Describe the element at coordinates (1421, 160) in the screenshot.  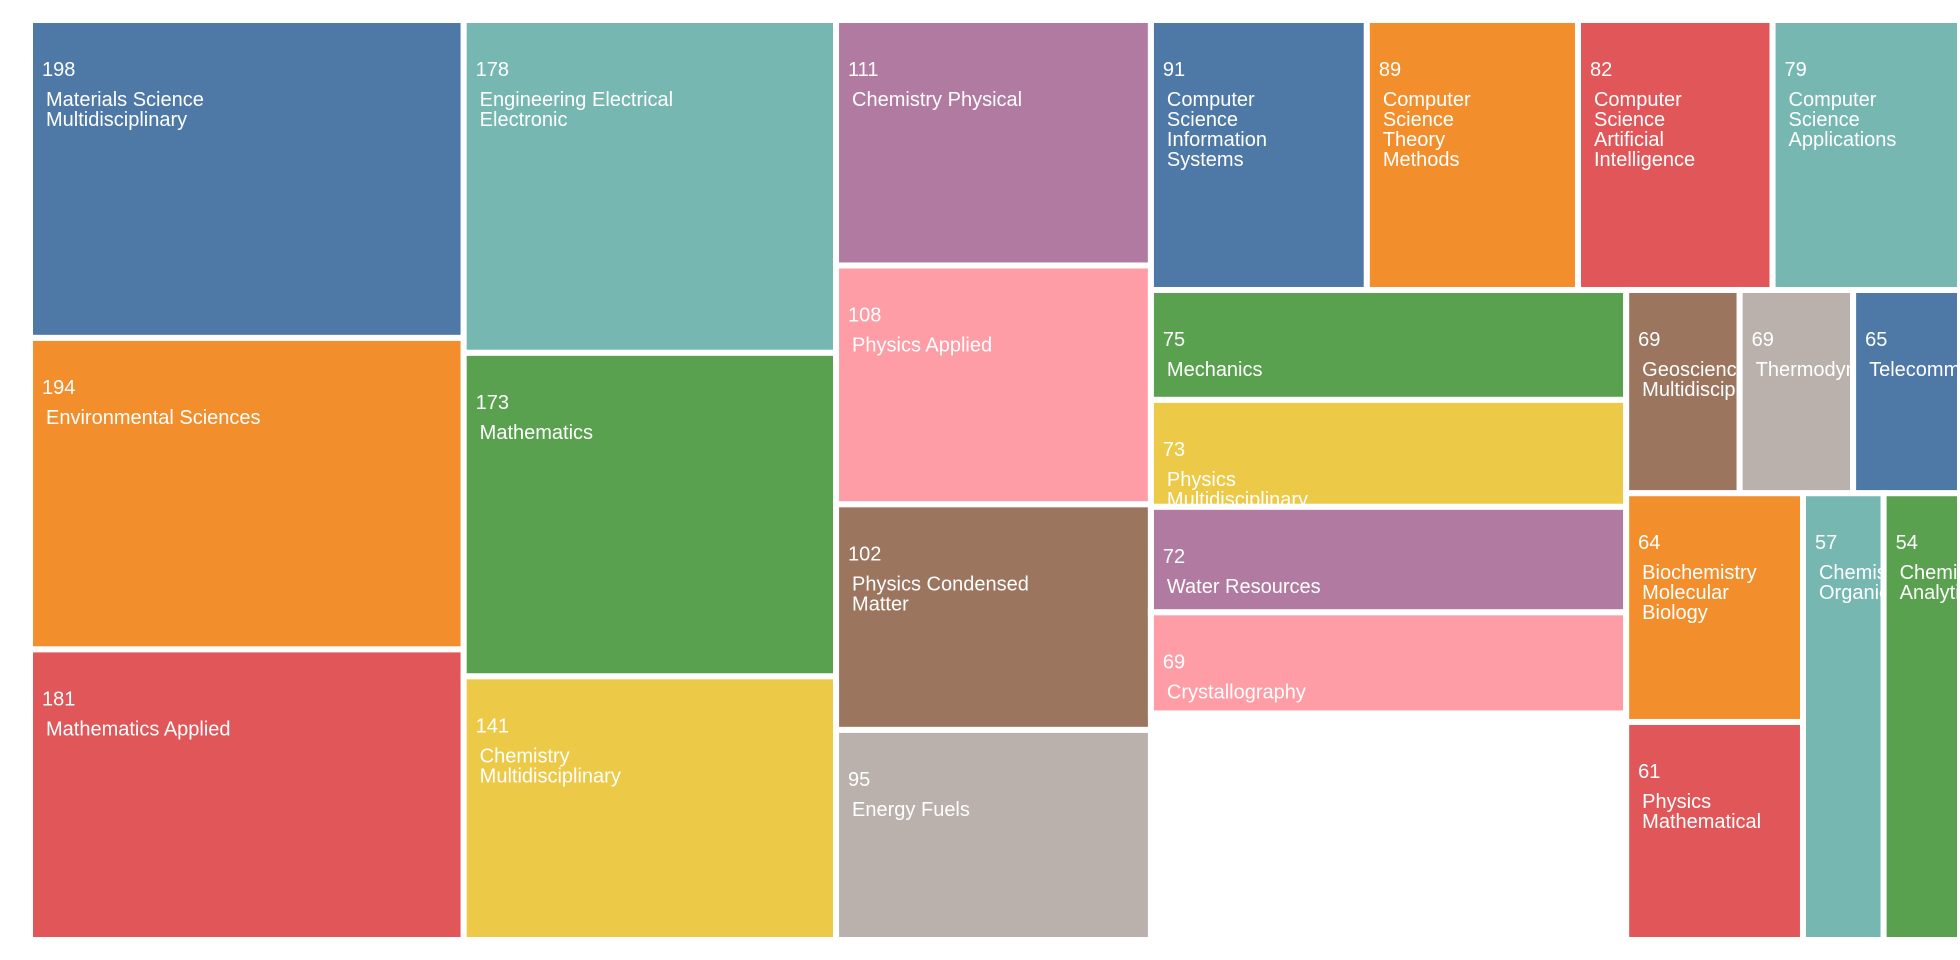
I see `treemap-category-label: Methods` at that location.